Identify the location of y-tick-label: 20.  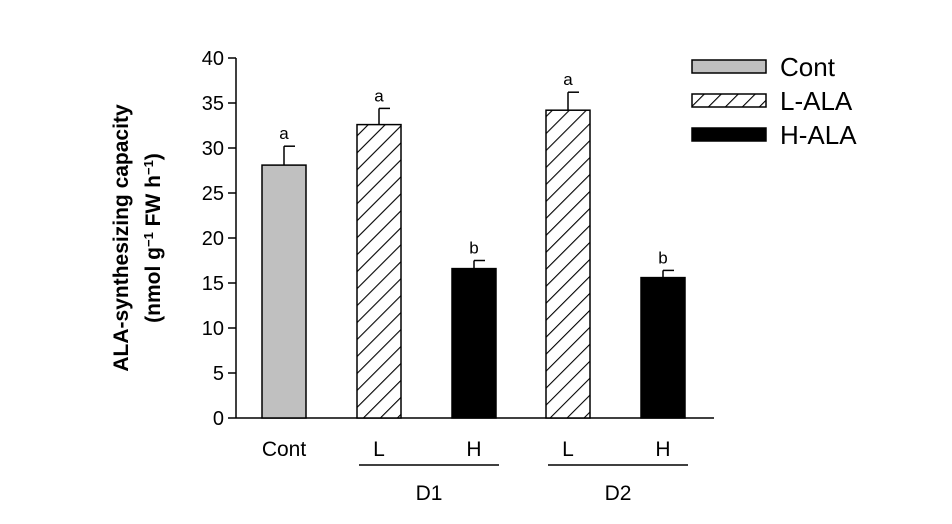
(213, 239).